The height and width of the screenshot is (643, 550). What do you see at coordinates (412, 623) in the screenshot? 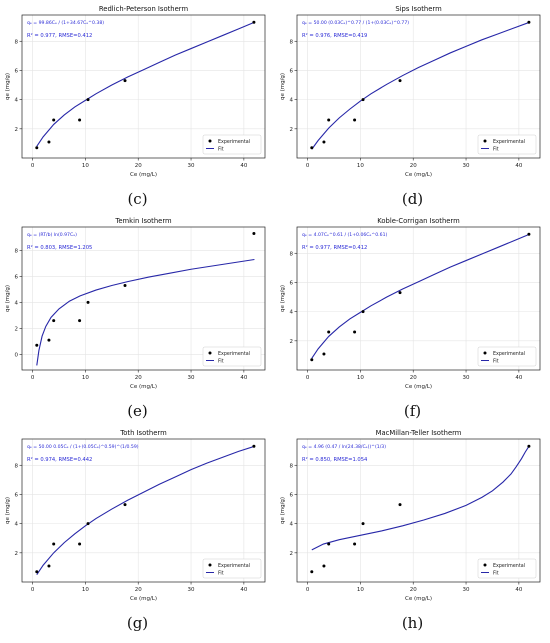
I see `panel-caption: (h)` at bounding box center [412, 623].